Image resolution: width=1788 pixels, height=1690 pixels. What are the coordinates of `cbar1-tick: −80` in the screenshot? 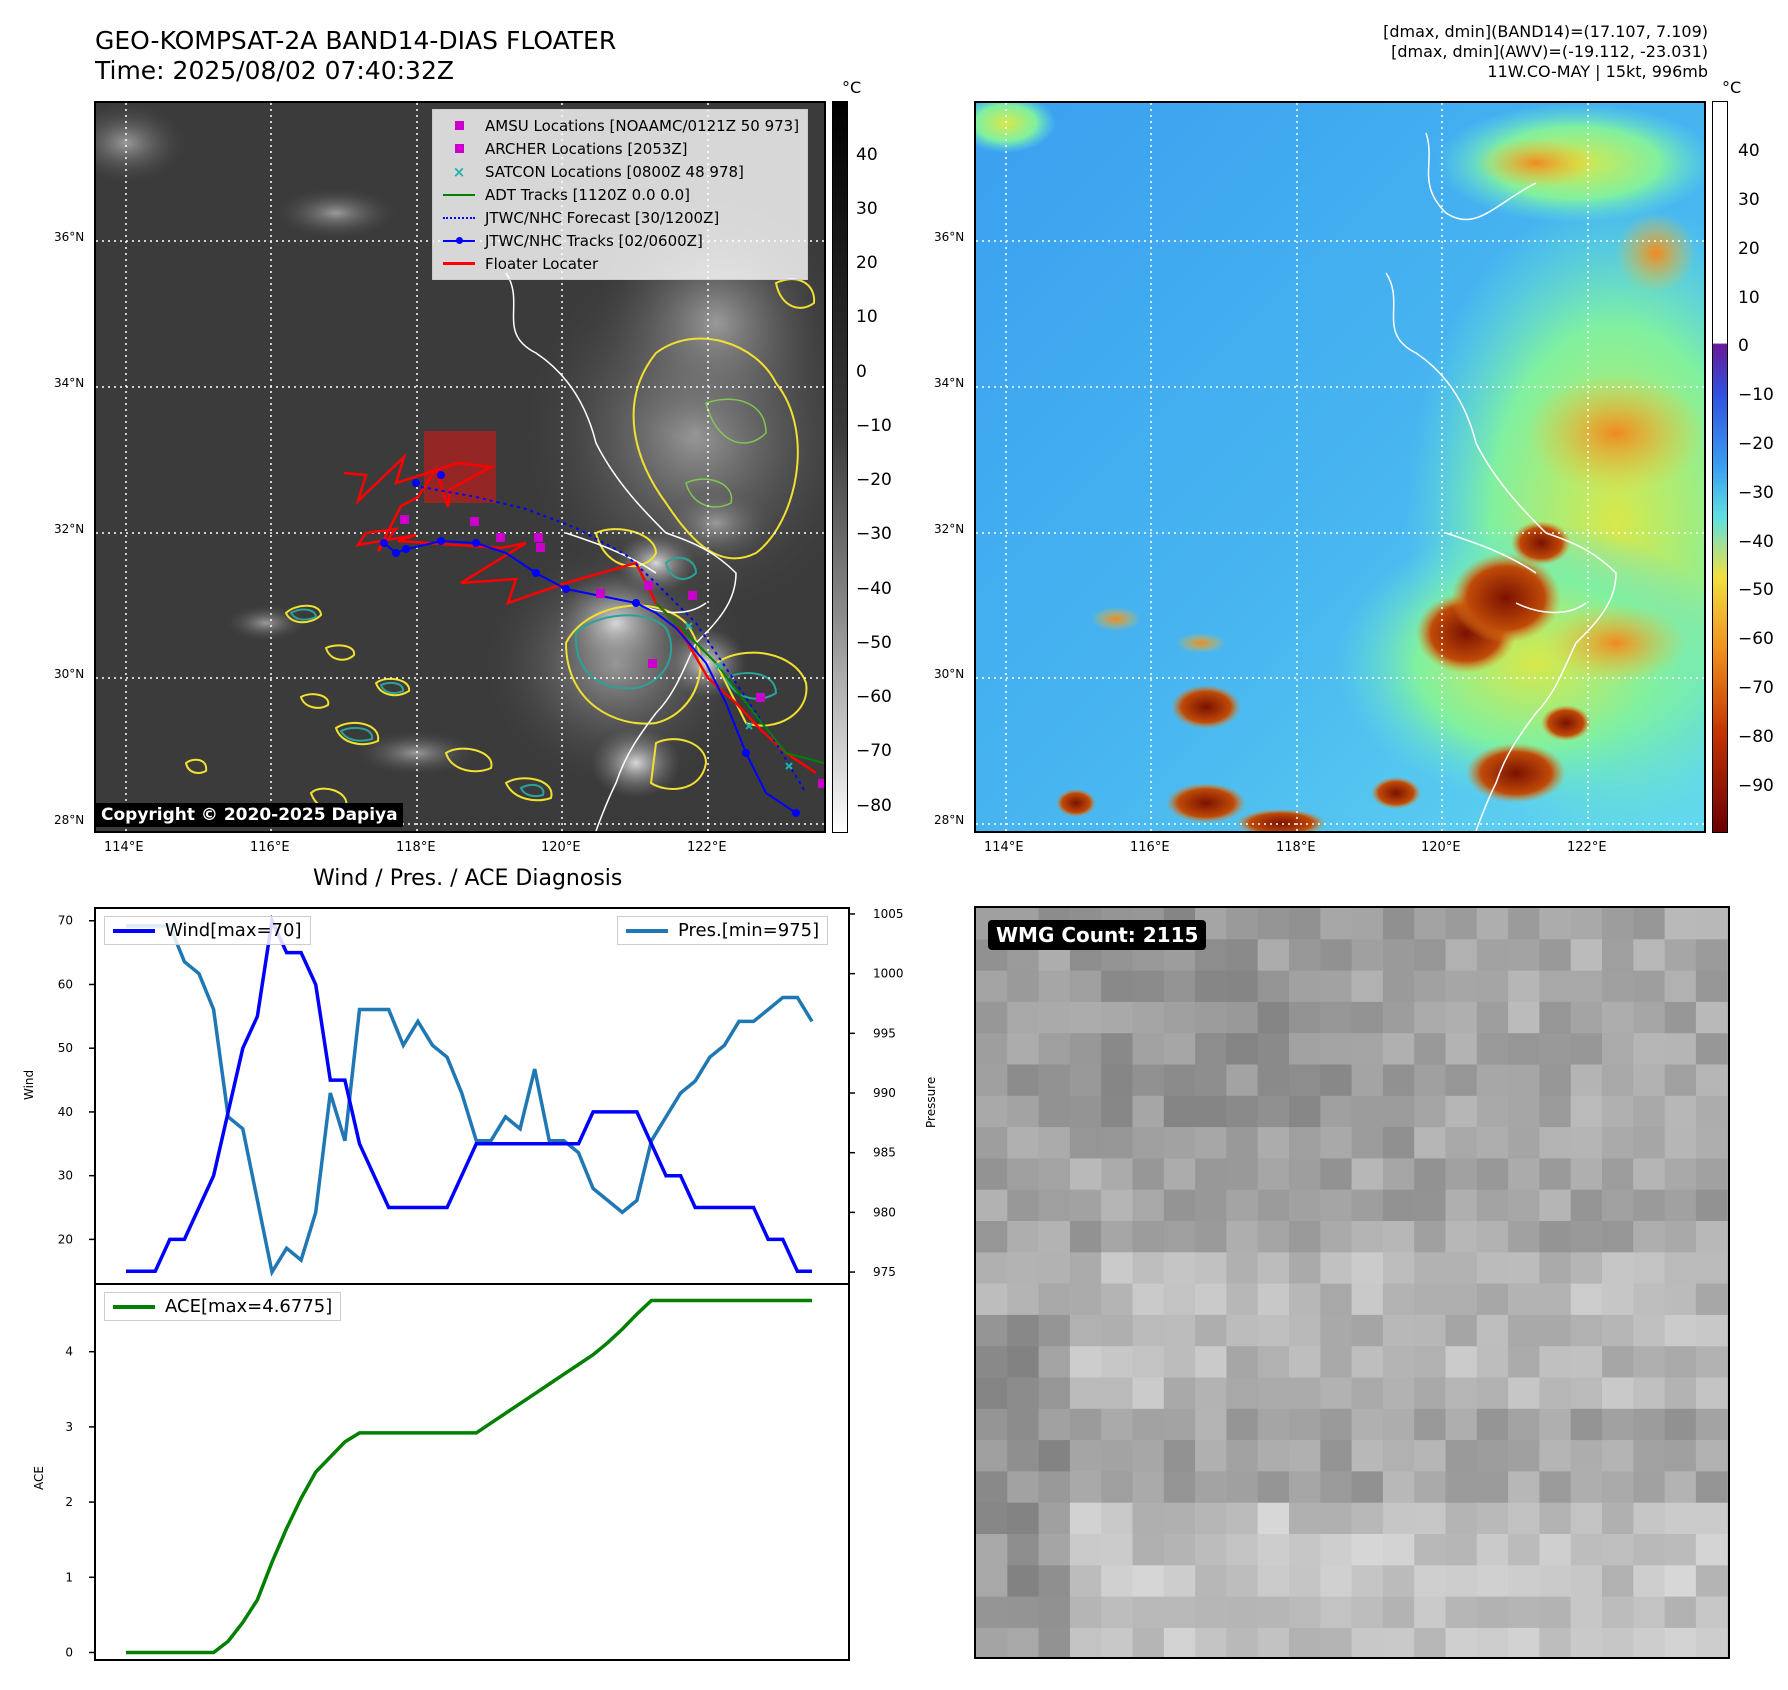 It's located at (874, 806).